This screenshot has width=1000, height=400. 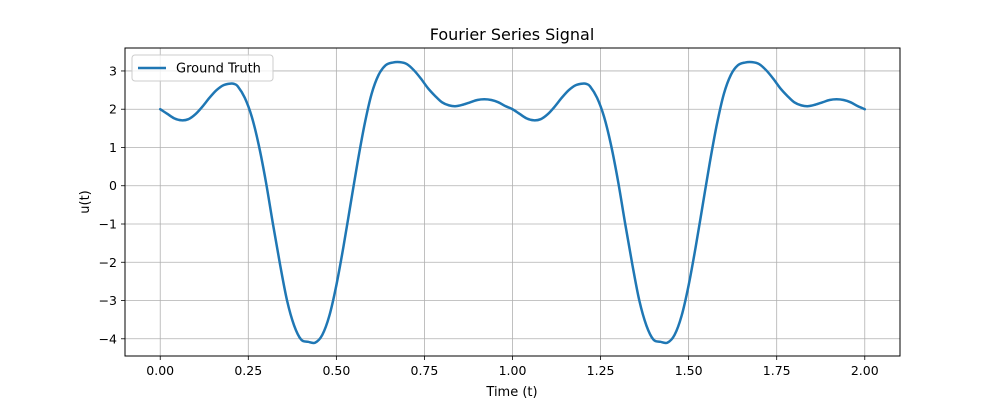 What do you see at coordinates (777, 370) in the screenshot?
I see `x-tick-label: 1.75` at bounding box center [777, 370].